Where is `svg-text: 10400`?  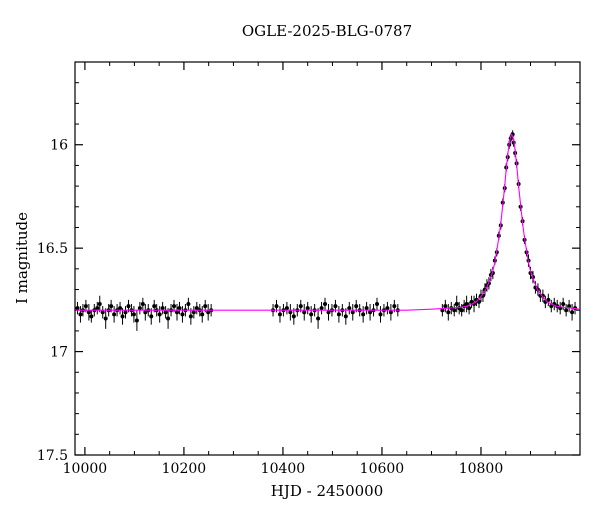
svg-text: 10400 is located at coordinates (283, 469).